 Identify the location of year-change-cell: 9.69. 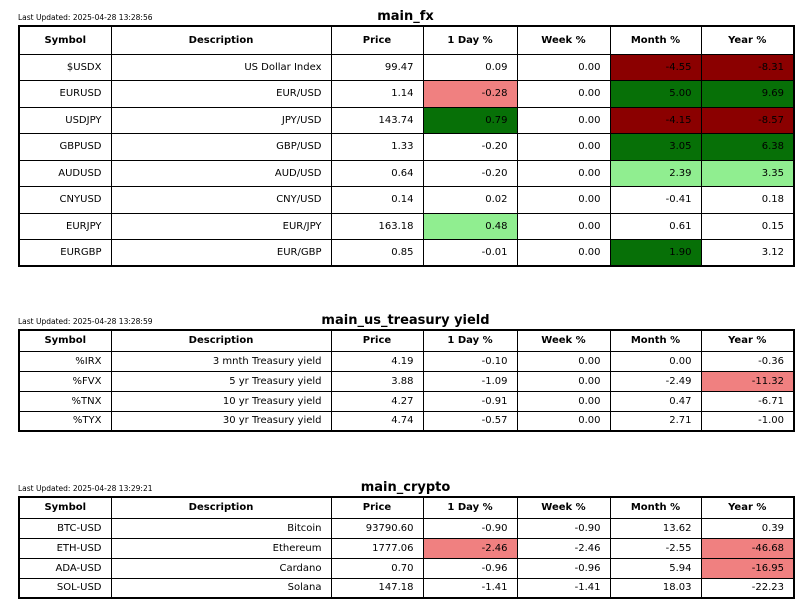
(747, 94).